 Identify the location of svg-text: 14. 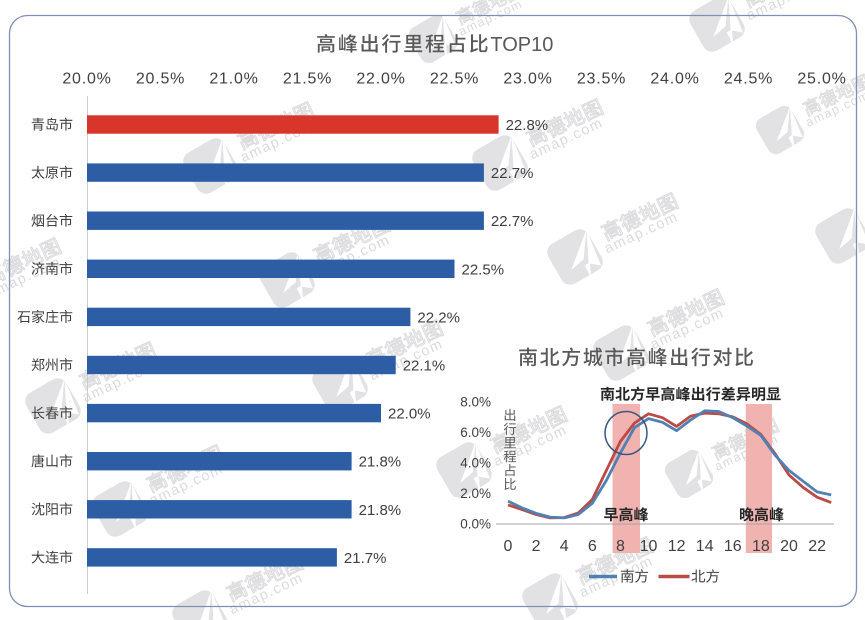
(705, 546).